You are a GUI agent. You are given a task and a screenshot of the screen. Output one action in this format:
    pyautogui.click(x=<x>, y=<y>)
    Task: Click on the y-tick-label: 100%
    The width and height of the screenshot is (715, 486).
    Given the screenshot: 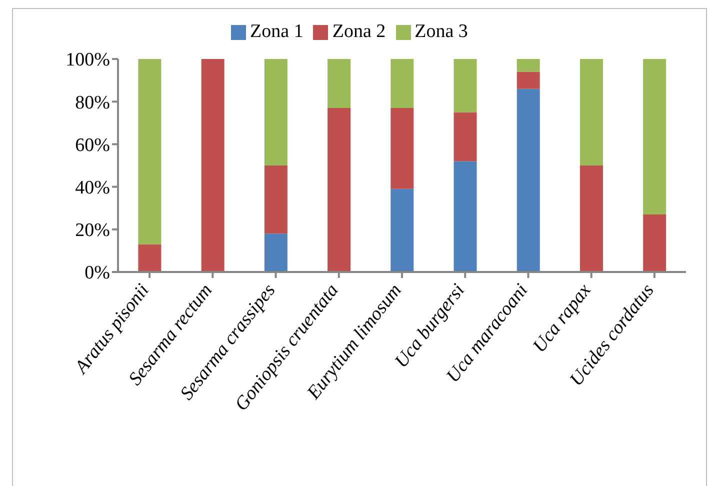 What is the action you would take?
    pyautogui.click(x=88, y=60)
    